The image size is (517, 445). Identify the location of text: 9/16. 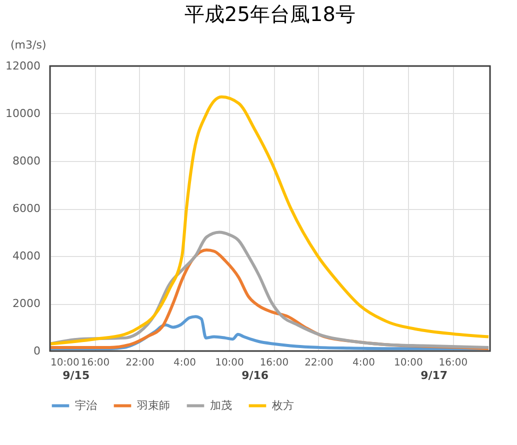
(255, 375).